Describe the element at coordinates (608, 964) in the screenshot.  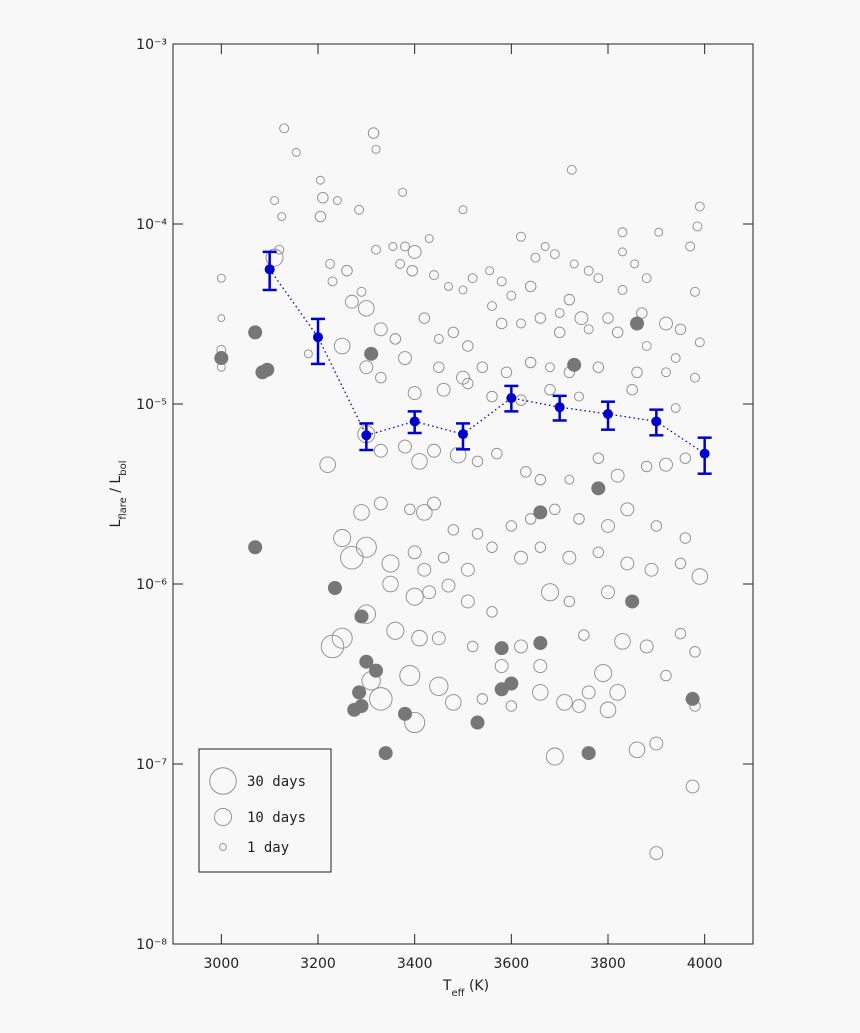
I see `x-tick-label: 3800` at that location.